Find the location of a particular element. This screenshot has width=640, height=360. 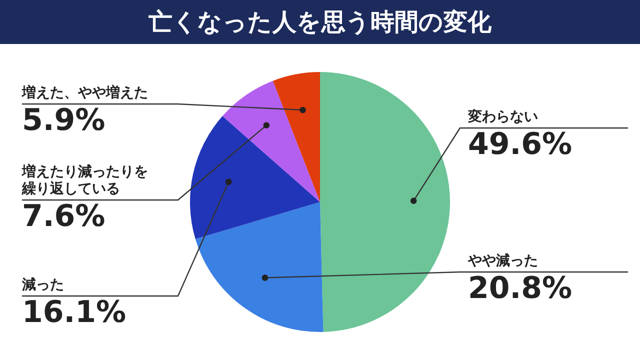

data-label: 49.6% is located at coordinates (520, 144).